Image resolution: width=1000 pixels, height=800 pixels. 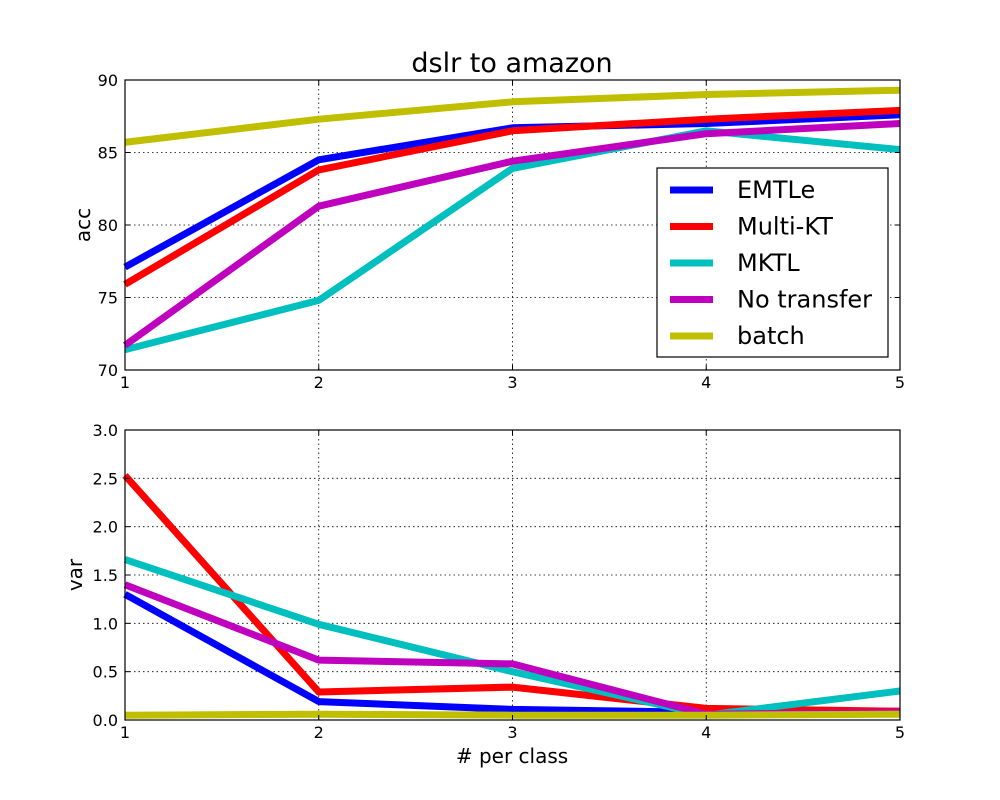 I want to click on acc-y-tick-label: 85, so click(x=108, y=153).